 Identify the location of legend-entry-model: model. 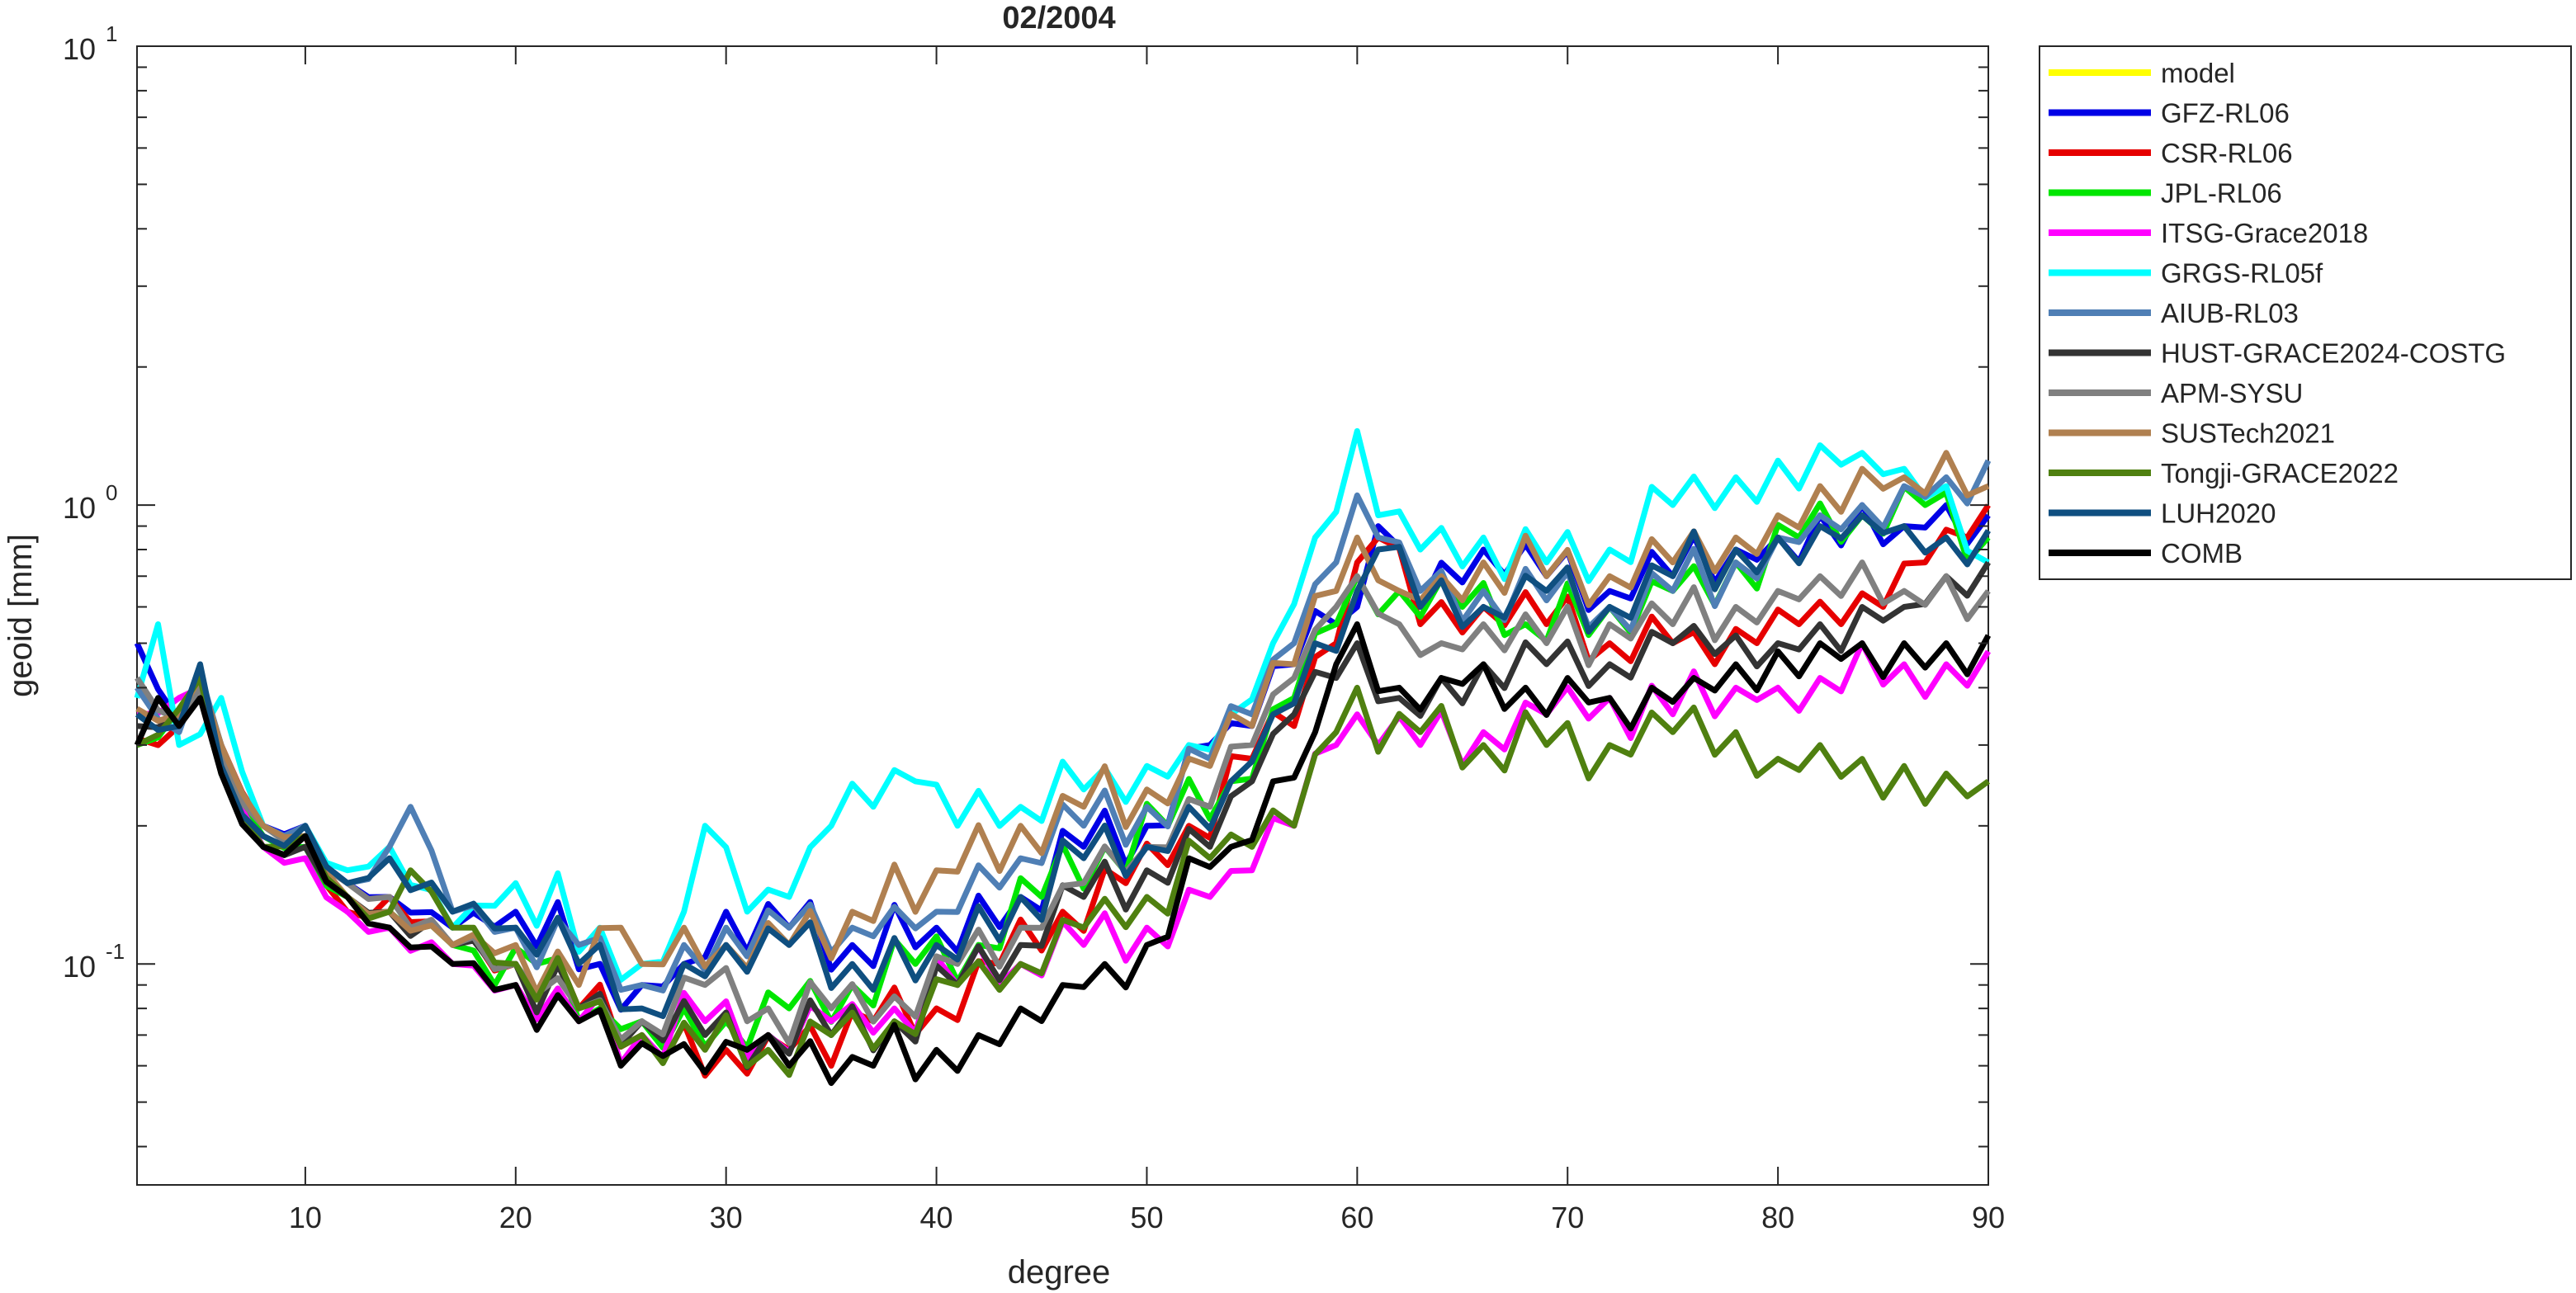
(2142, 73).